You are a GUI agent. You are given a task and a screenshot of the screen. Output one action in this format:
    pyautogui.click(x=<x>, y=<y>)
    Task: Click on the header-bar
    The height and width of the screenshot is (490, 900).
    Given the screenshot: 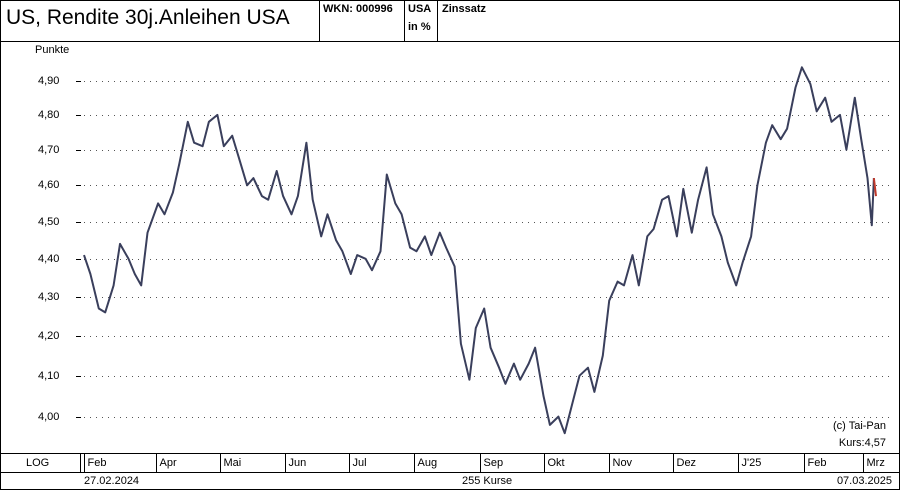 What is the action you would take?
    pyautogui.click(x=450, y=21)
    